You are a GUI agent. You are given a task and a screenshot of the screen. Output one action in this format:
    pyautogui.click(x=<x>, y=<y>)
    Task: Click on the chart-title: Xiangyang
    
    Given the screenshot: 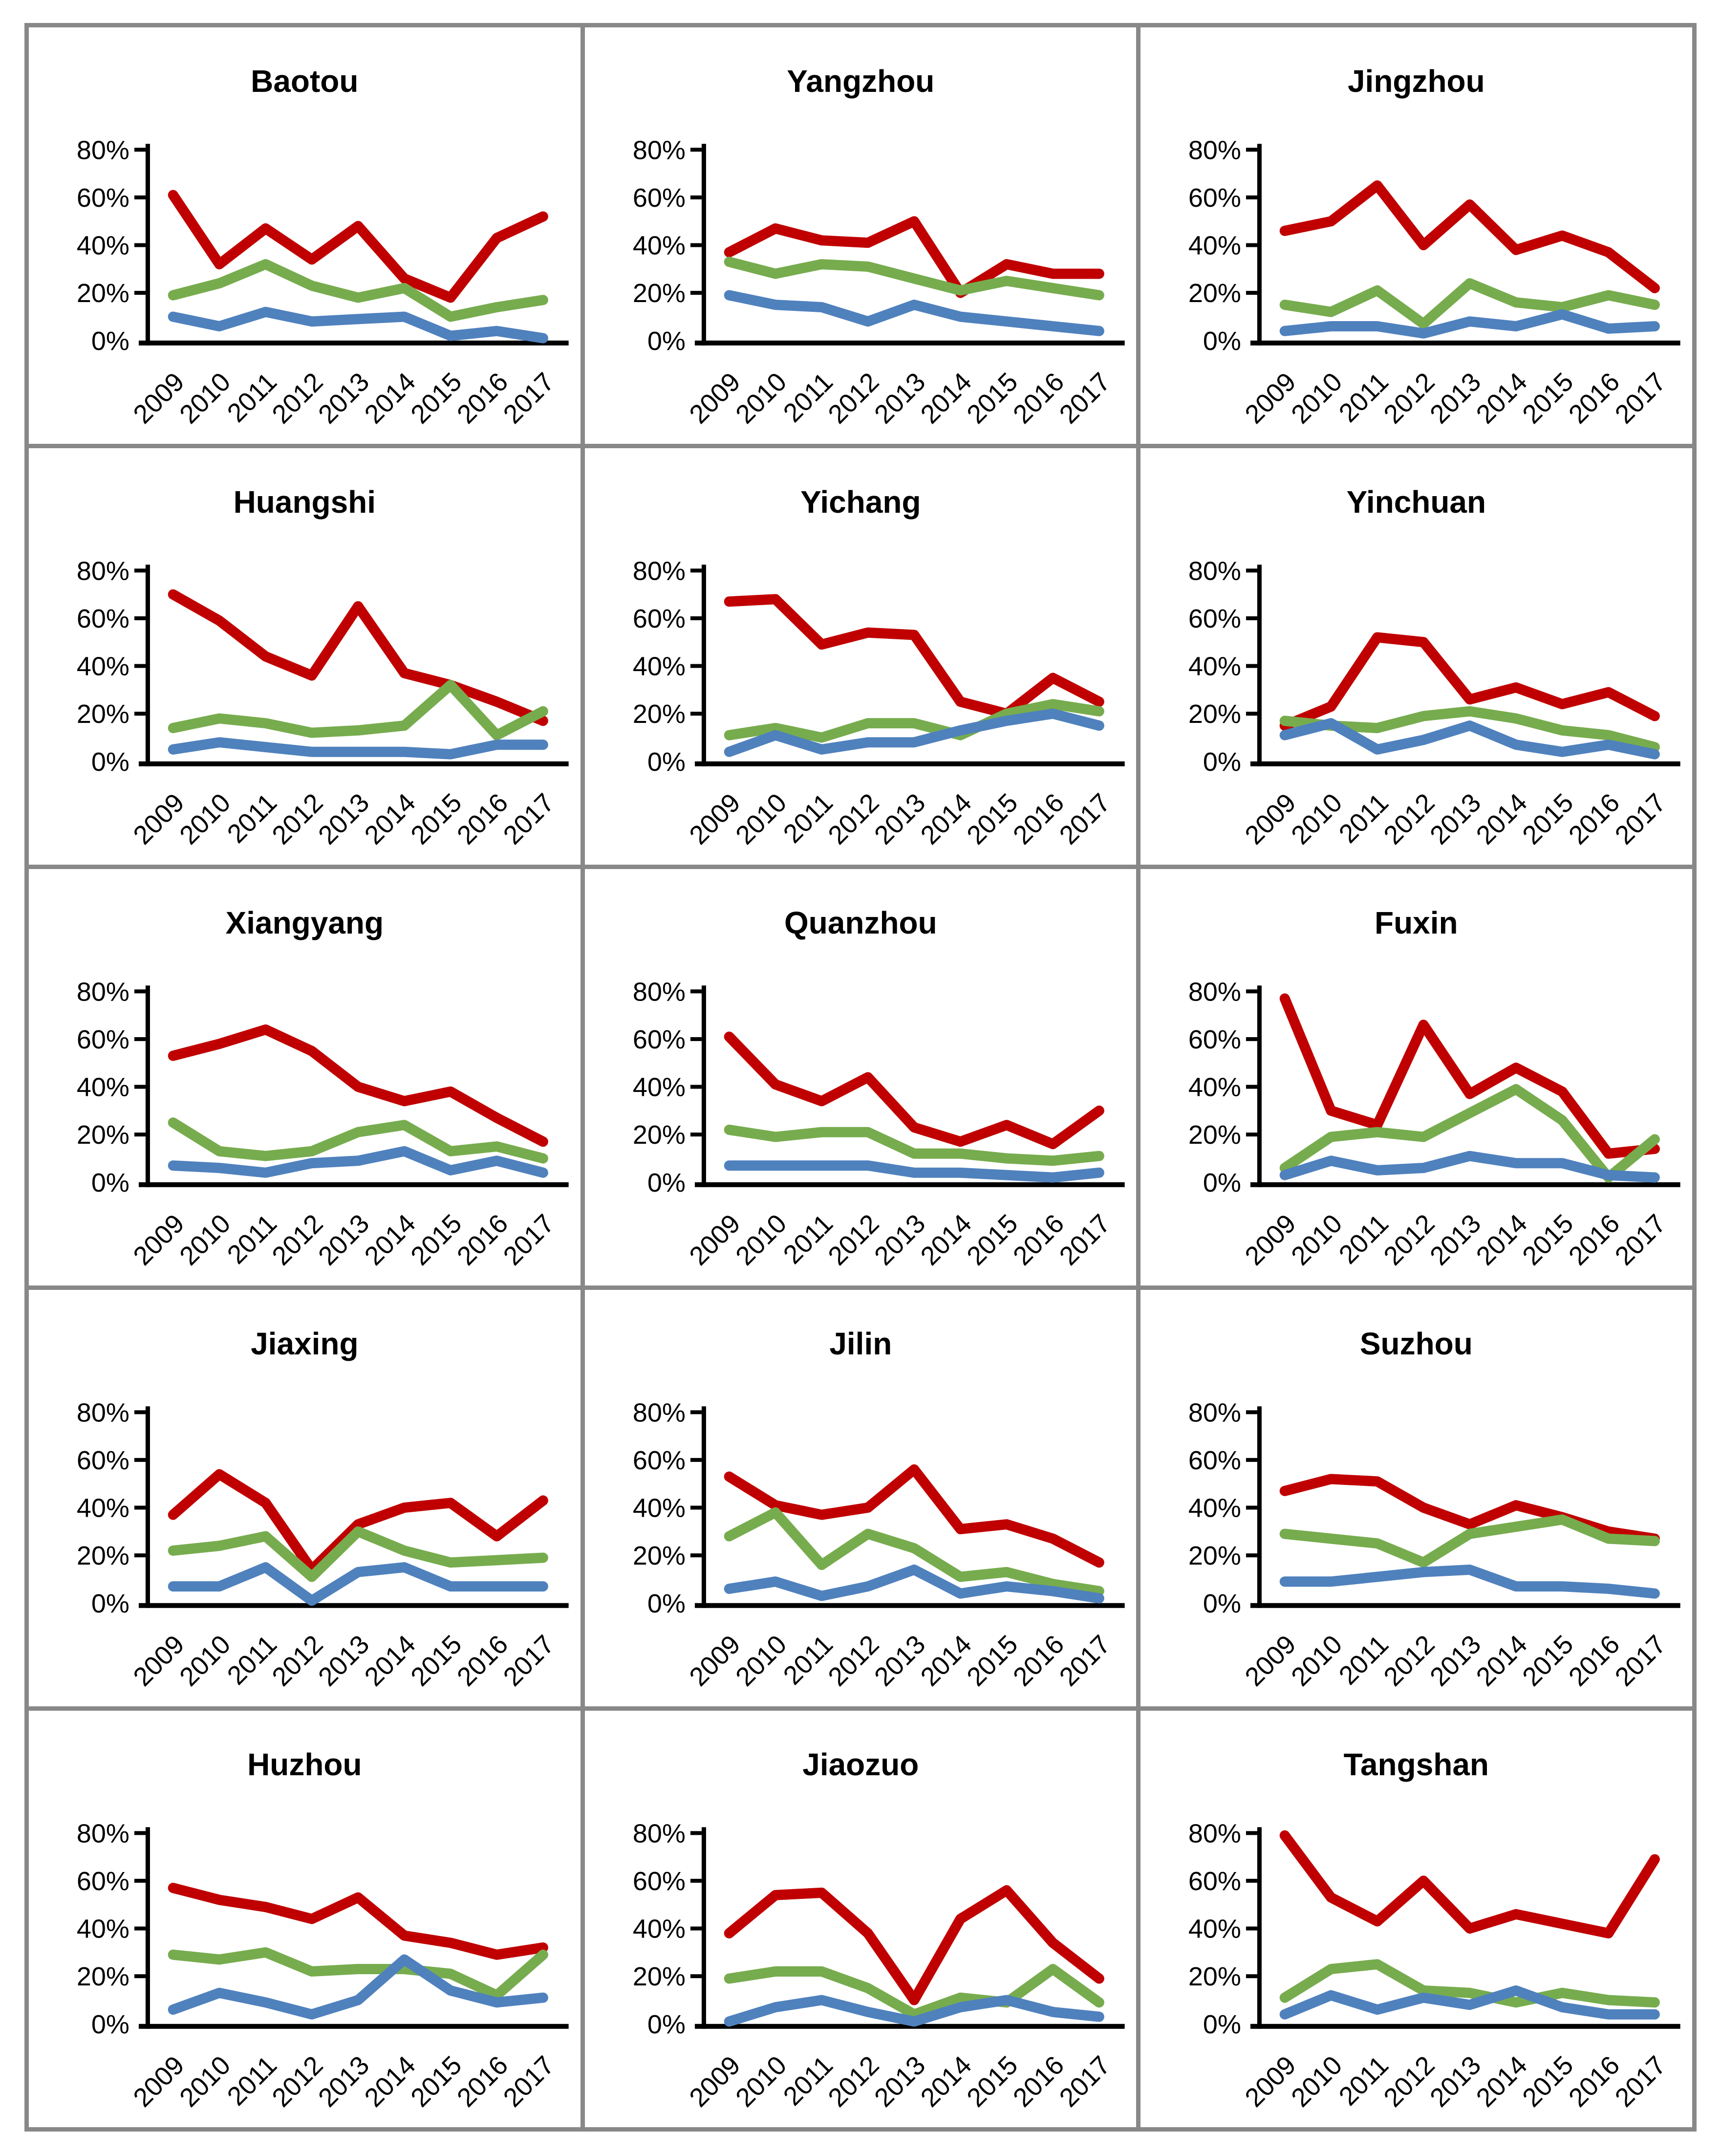 What is the action you would take?
    pyautogui.click(x=305, y=923)
    